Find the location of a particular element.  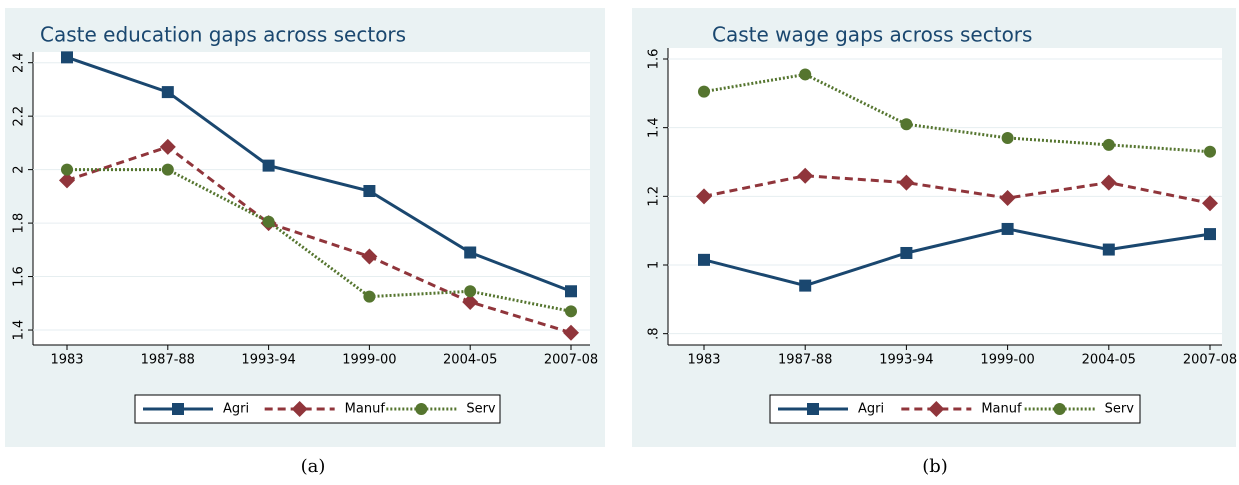

y-tick-label: 2 is located at coordinates (19, 169).